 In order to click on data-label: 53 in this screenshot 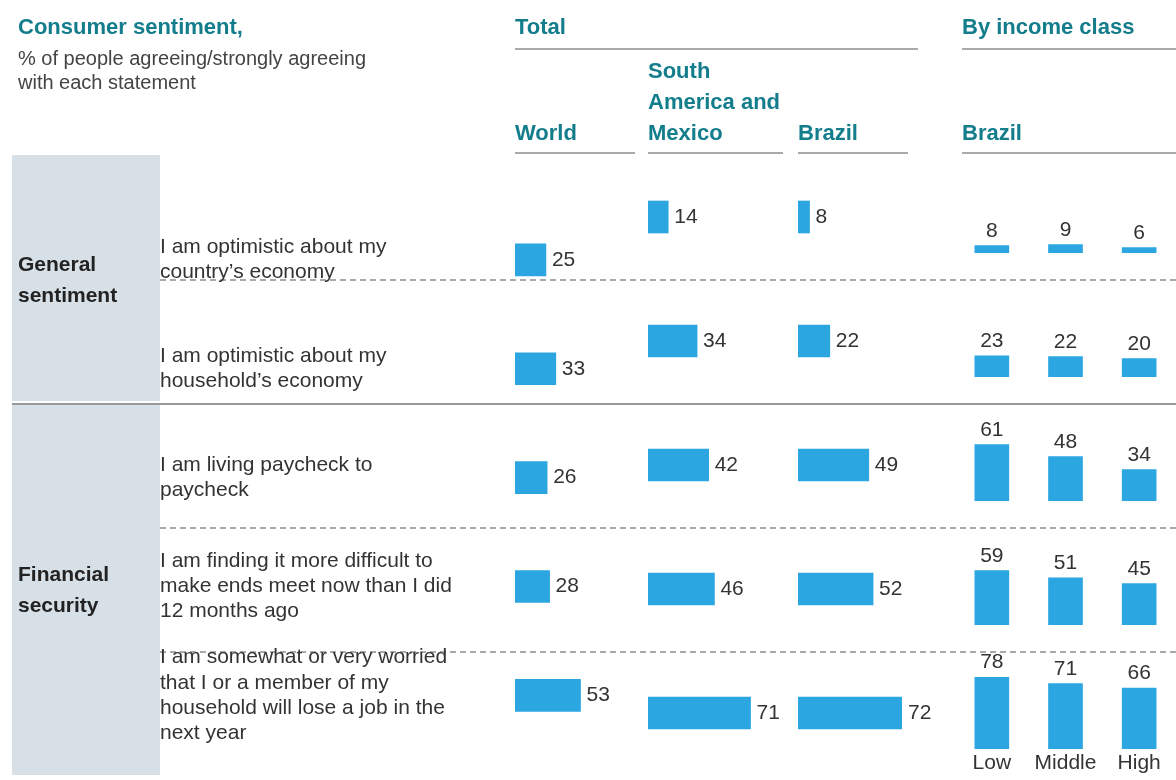, I will do `click(598, 694)`.